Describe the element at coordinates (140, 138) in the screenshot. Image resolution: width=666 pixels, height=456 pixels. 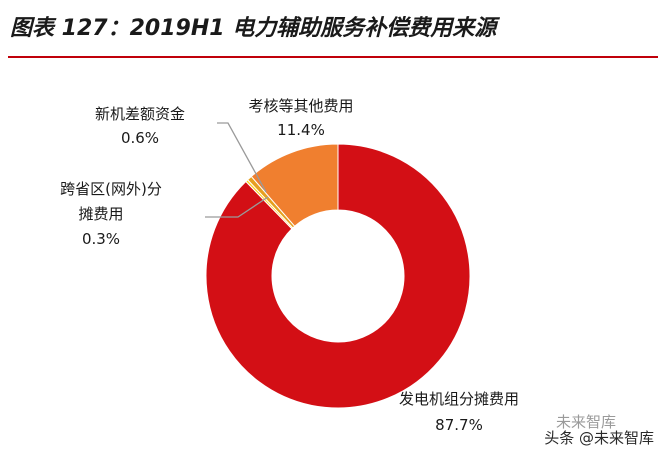
I see `value-new-unit: 0.6%` at that location.